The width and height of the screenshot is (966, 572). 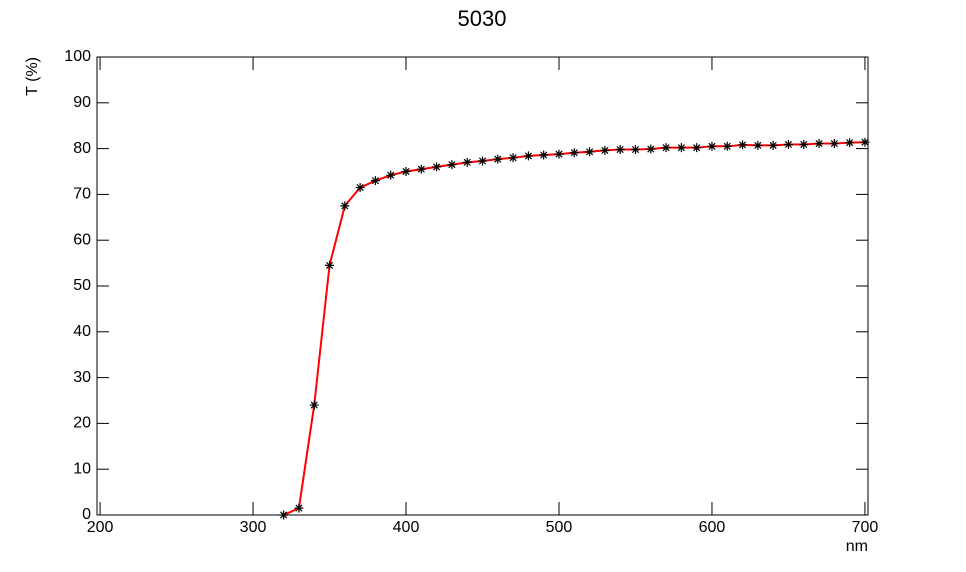 I want to click on y-axis-label: T (%), so click(x=32, y=76).